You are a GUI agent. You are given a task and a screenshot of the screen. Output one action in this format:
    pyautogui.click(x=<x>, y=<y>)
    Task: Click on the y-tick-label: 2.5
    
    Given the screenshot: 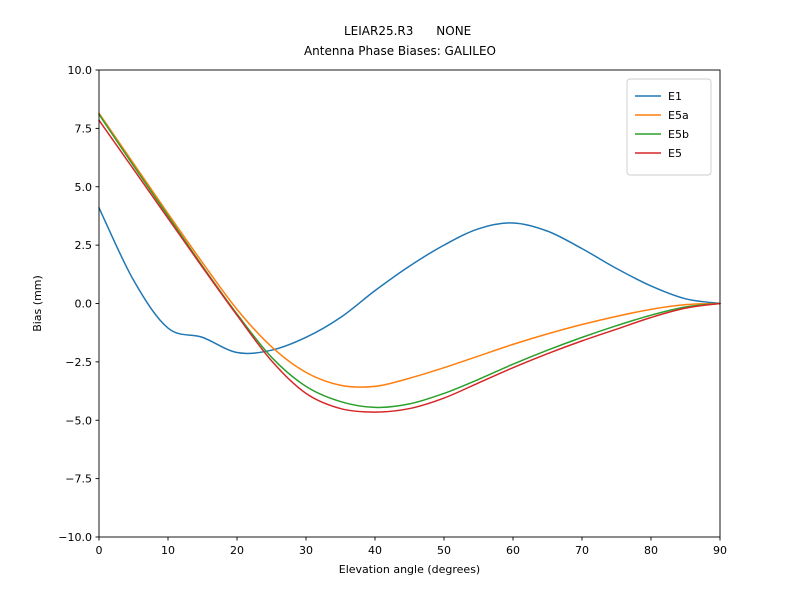 What is the action you would take?
    pyautogui.click(x=84, y=245)
    